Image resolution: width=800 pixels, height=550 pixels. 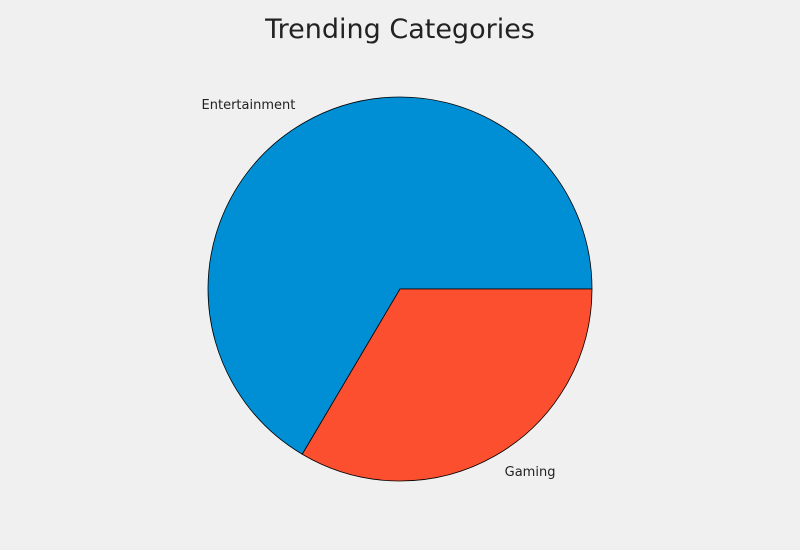 I want to click on chart-title: Trending Categories, so click(x=400, y=29).